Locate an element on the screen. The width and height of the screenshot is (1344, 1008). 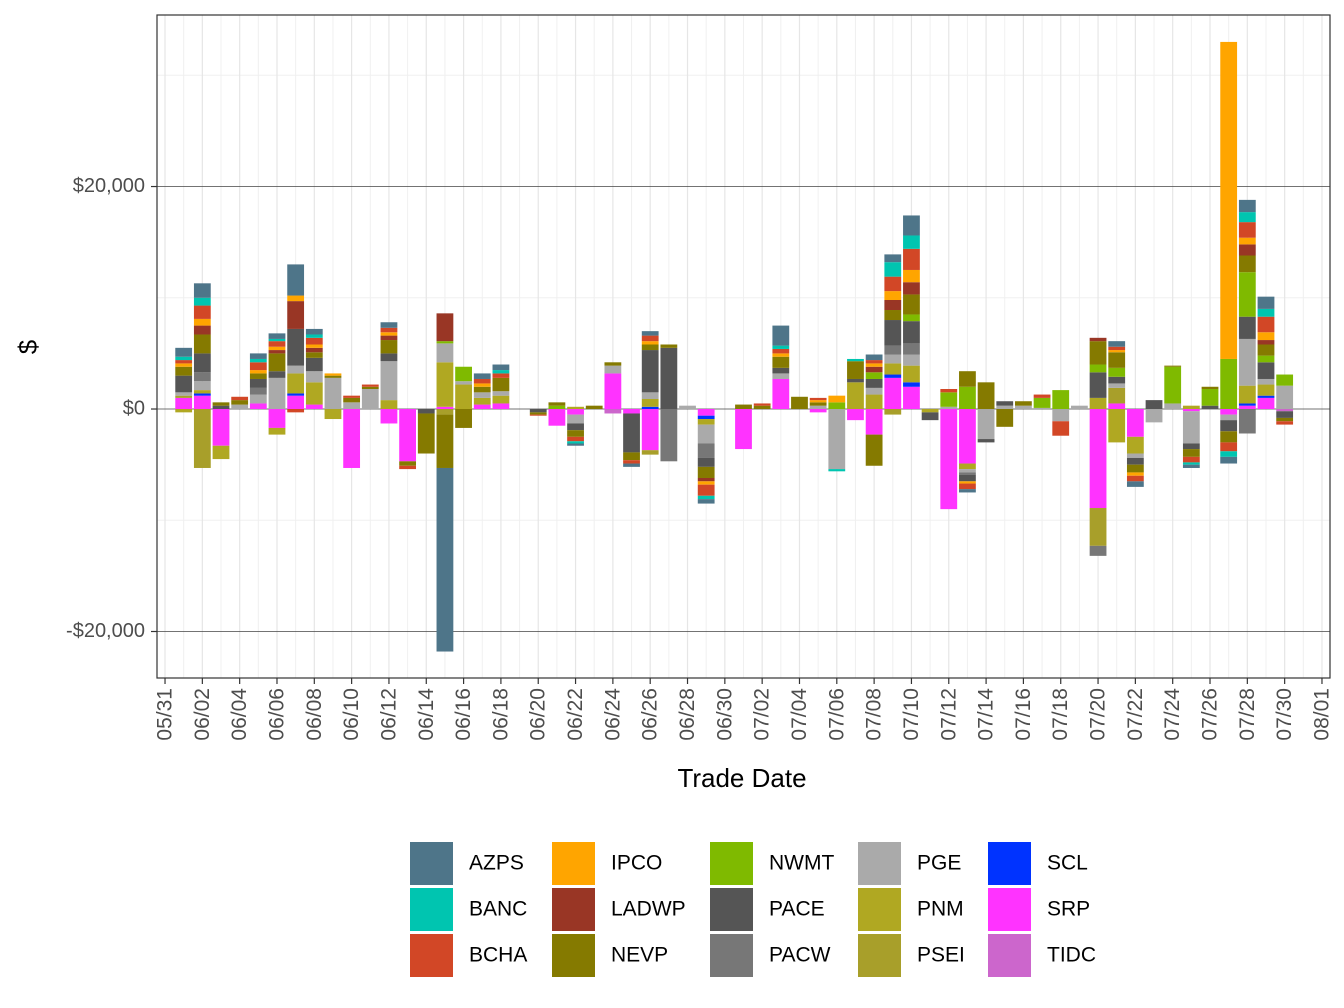
x-tick-label: 06/26 is located at coordinates (650, 714).